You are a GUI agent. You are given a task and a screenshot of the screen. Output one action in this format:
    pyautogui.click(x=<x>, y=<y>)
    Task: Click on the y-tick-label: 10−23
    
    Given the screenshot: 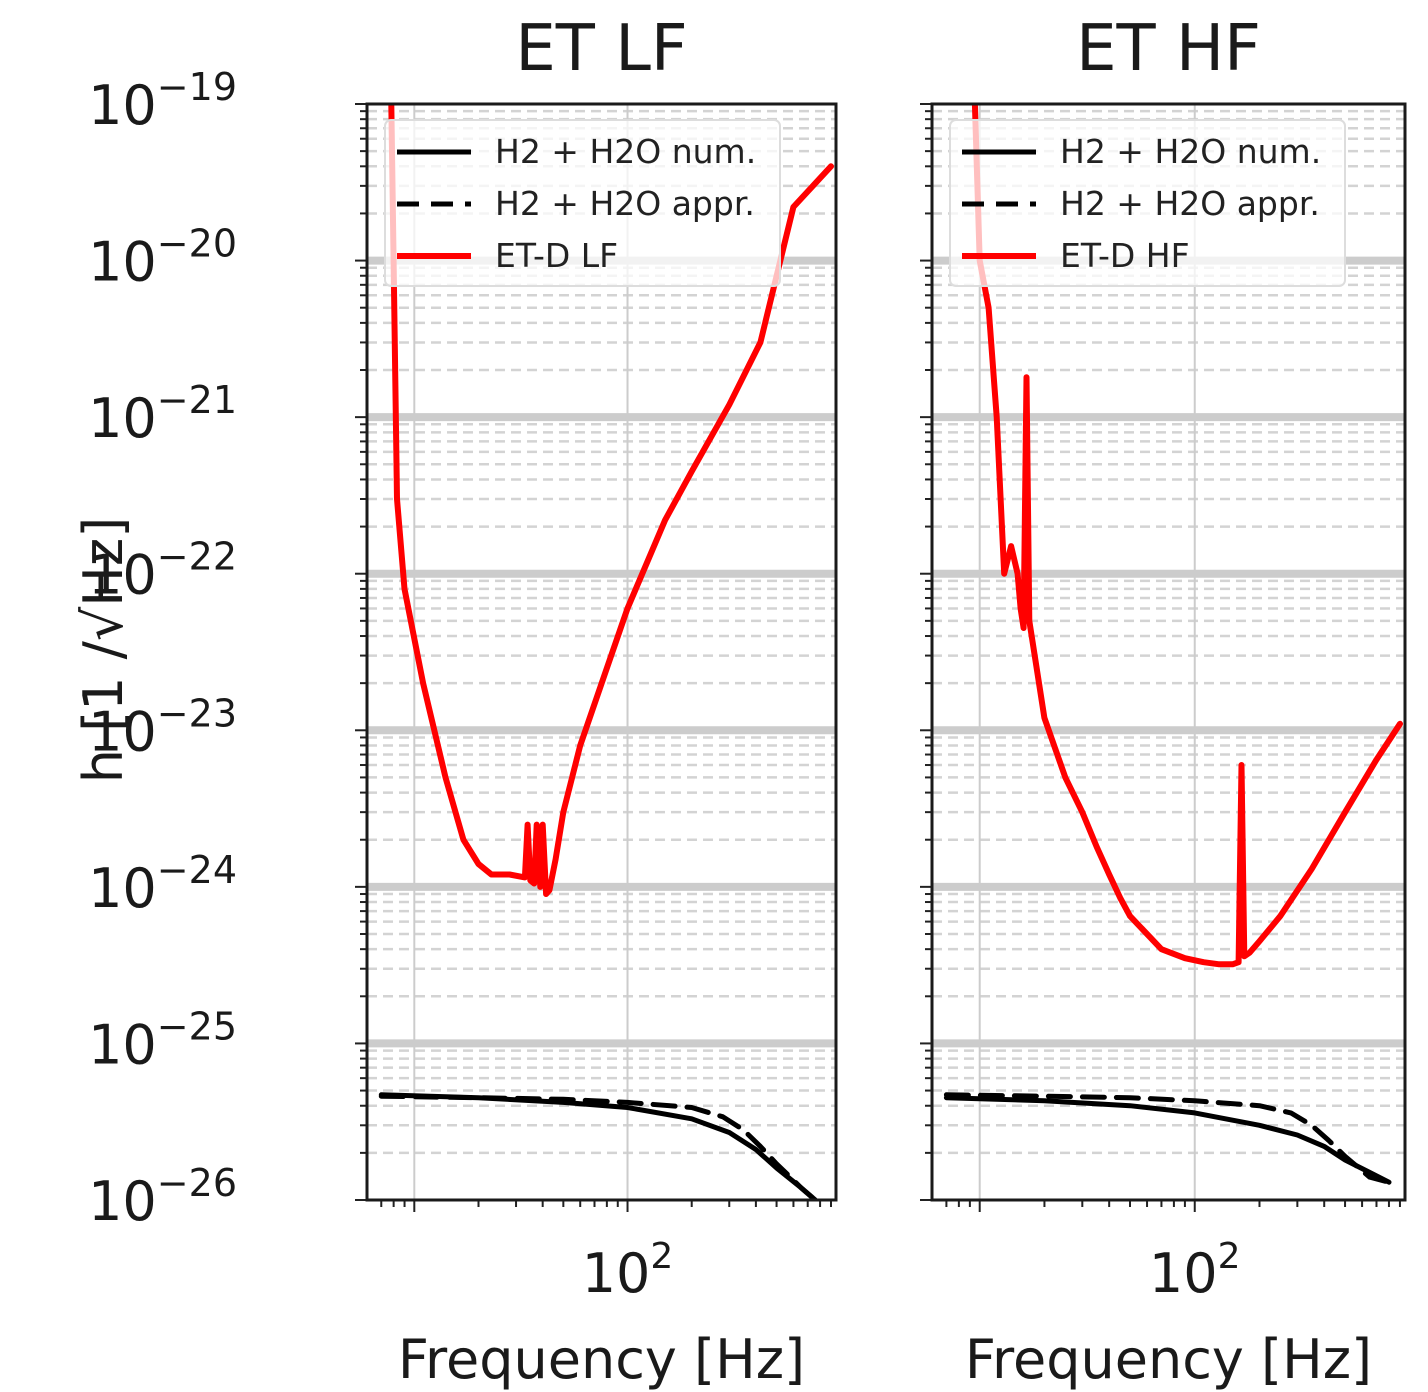 What is the action you would take?
    pyautogui.click(x=162, y=727)
    